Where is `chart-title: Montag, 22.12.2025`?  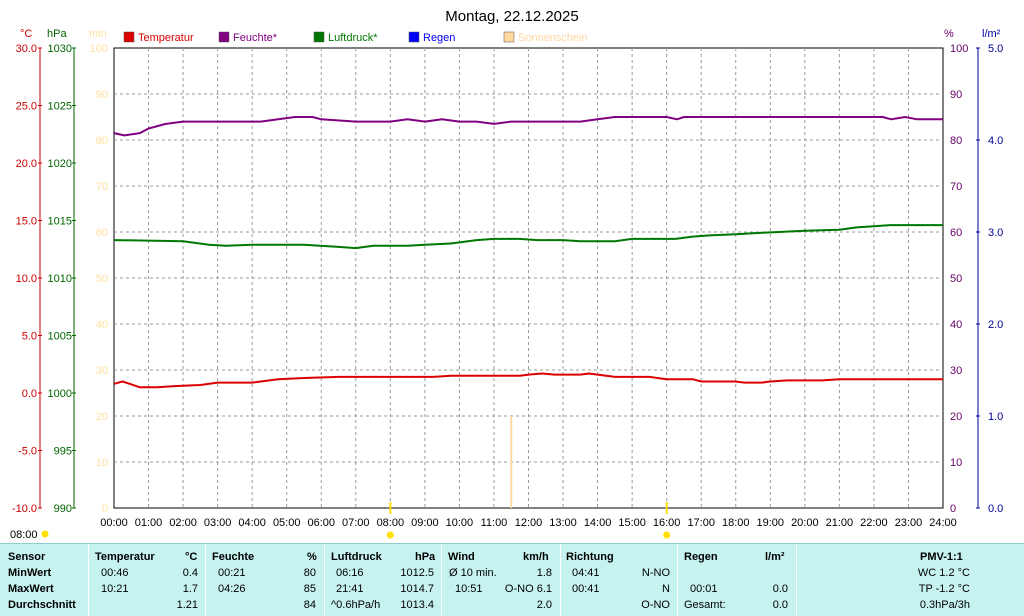
chart-title: Montag, 22.12.2025 is located at coordinates (511, 16).